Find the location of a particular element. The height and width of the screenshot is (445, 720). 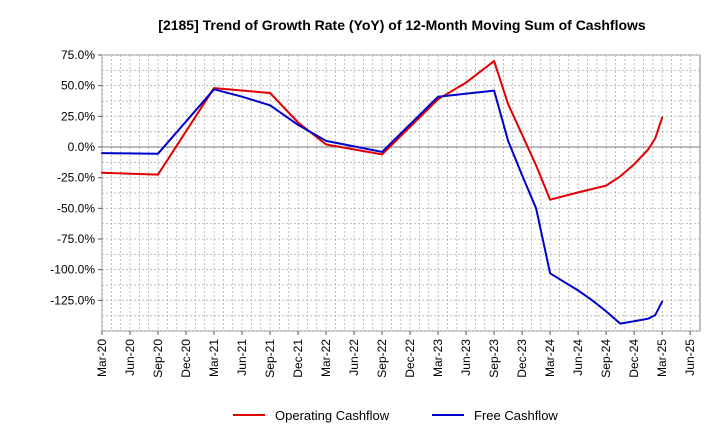

x-tick-label: Dec-23 is located at coordinates (522, 358).